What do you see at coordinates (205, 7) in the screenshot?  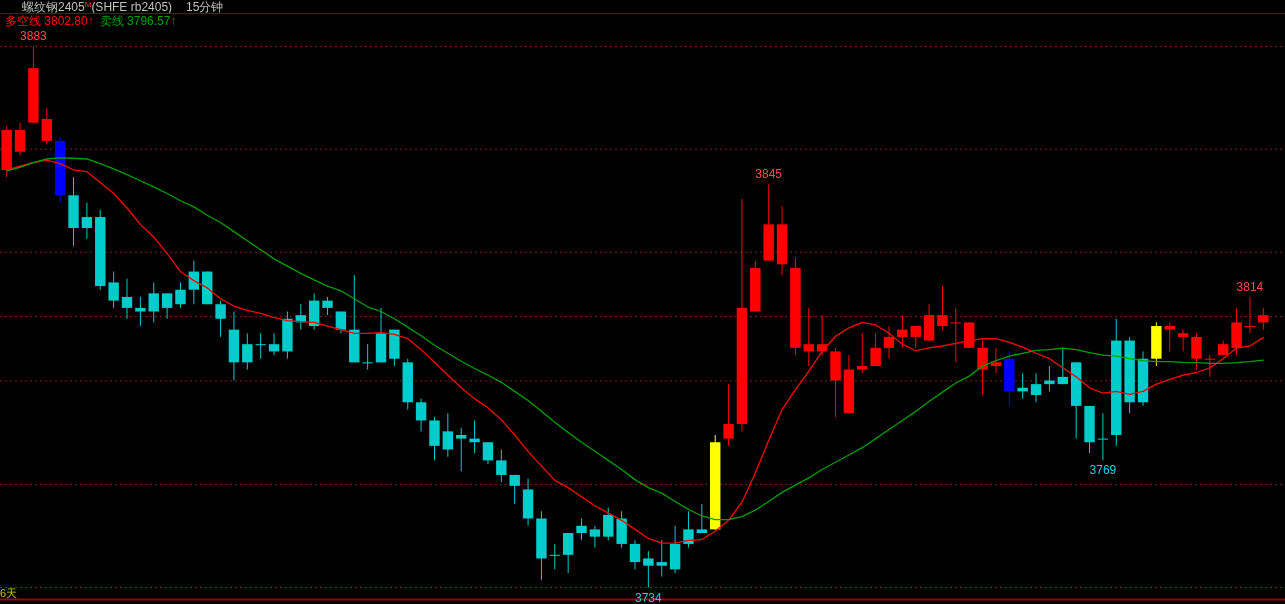 I see `subtitle: 15分钟` at bounding box center [205, 7].